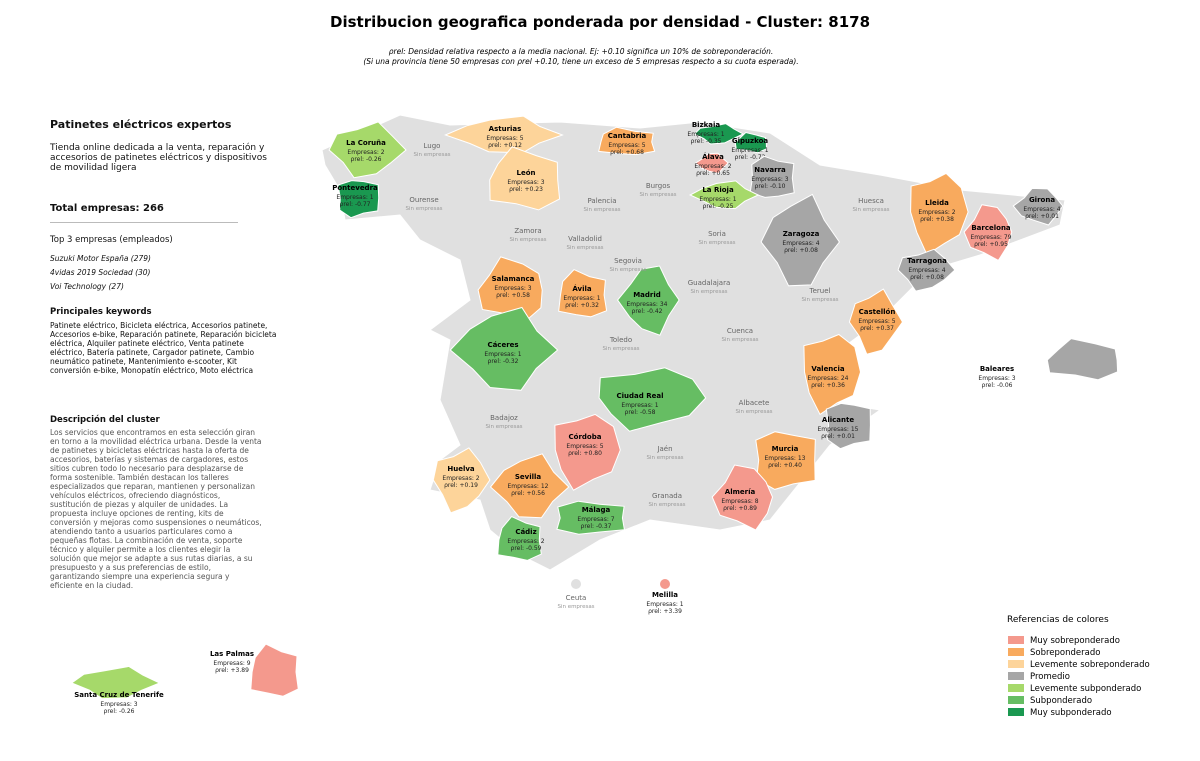 The height and width of the screenshot is (761, 1200). Describe the element at coordinates (838, 420) in the screenshot. I see `province-name: Alicante` at that location.